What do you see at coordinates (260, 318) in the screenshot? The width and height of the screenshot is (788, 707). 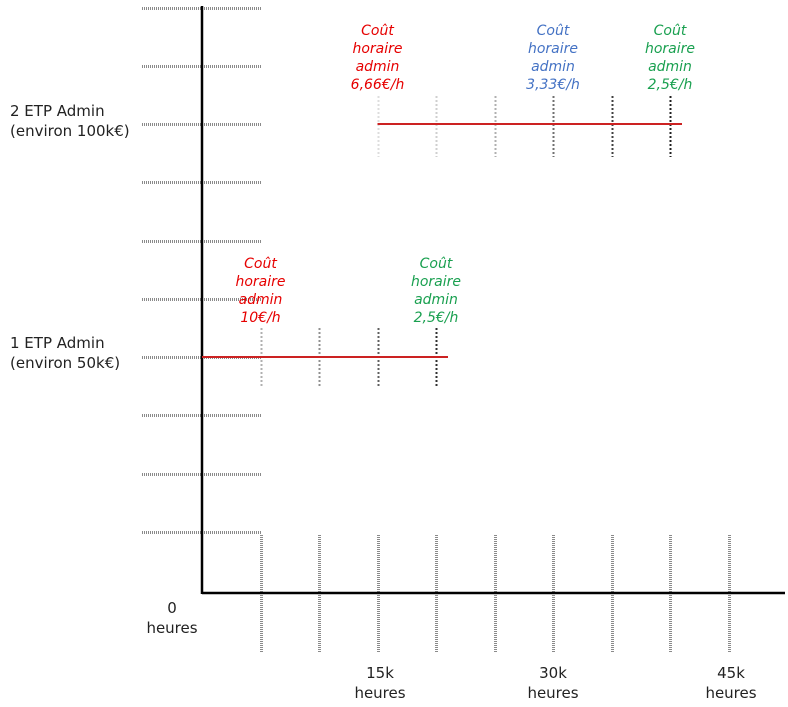 I see `annotation-line: 10€/h` at bounding box center [260, 318].